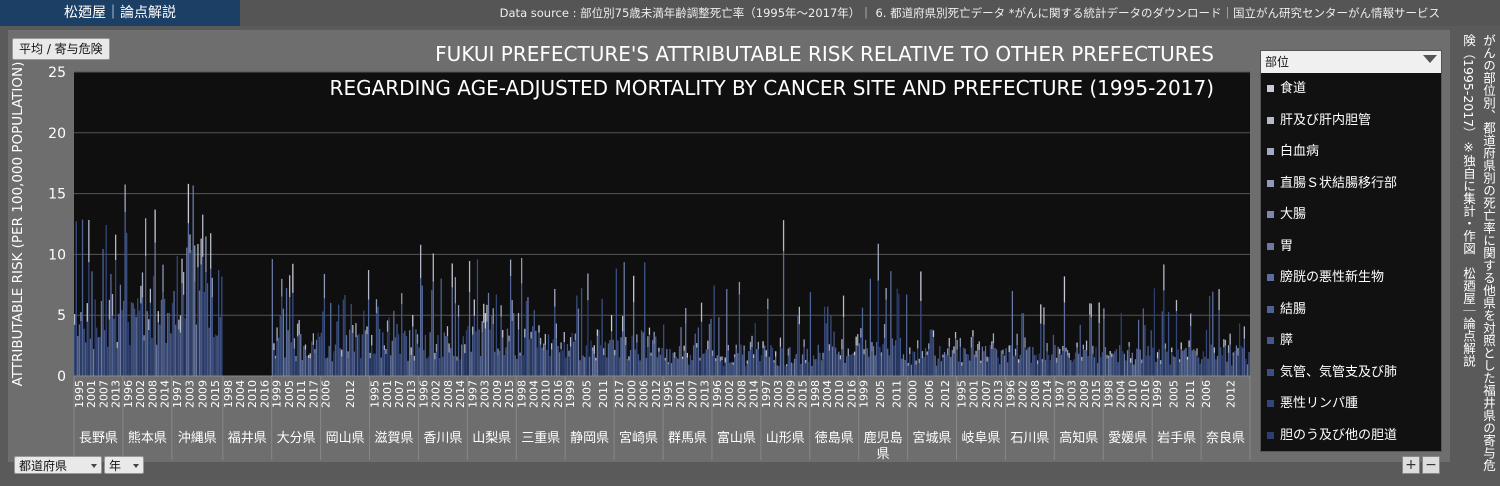 The height and width of the screenshot is (486, 1500). I want to click on year-tick-label: 1997, so click(1059, 394).